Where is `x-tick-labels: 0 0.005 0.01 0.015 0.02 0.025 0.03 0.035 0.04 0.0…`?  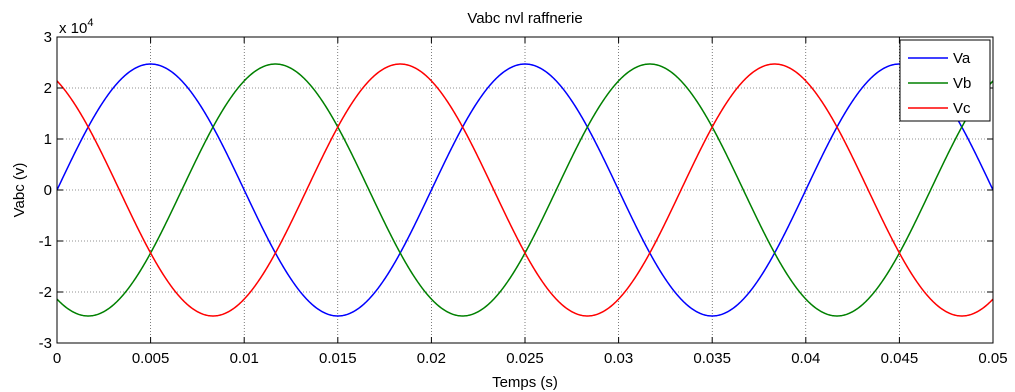 x-tick-labels: 0 0.005 0.01 0.015 0.02 0.025 0.03 0.035 0.04 0.0… is located at coordinates (530, 358).